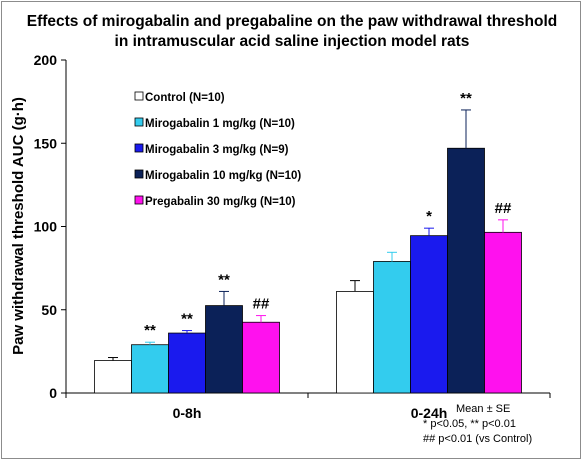  Describe the element at coordinates (187, 413) in the screenshot. I see `x-category-label: 0-8h` at that location.